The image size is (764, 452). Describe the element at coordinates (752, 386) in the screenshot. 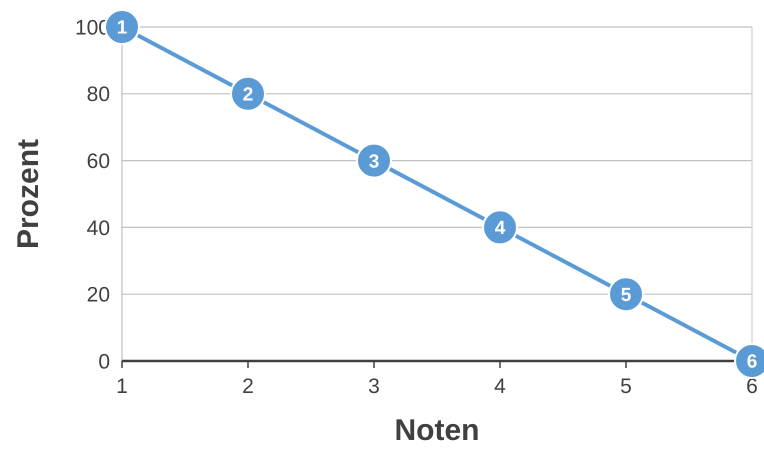

I see `x-tick-label: 6` at that location.